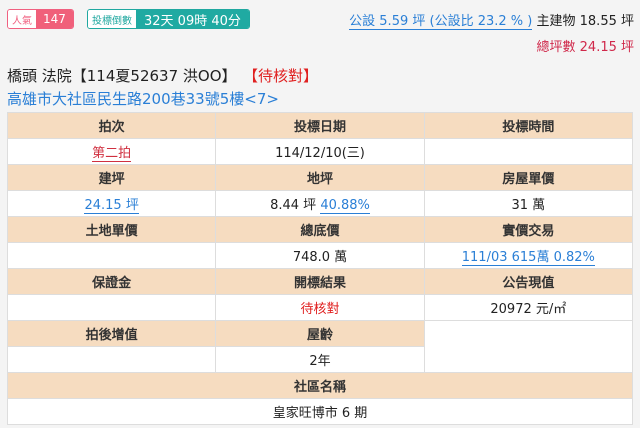 The height and width of the screenshot is (428, 640). What do you see at coordinates (528, 177) in the screenshot?
I see `header-house-unit-price: 房屋單價` at bounding box center [528, 177].